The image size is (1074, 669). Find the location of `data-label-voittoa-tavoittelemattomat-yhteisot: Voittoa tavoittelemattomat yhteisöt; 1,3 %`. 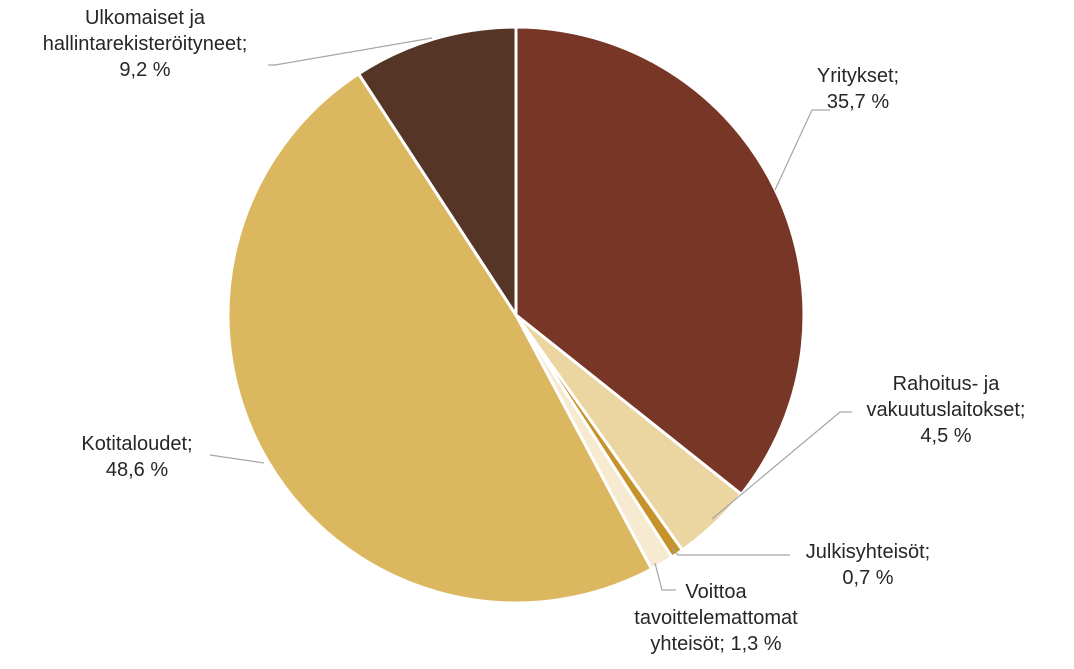

data-label-voittoa-tavoittelemattomat-yhteisot: Voittoa tavoittelemattomat yhteisöt; 1,3 % is located at coordinates (716, 618).